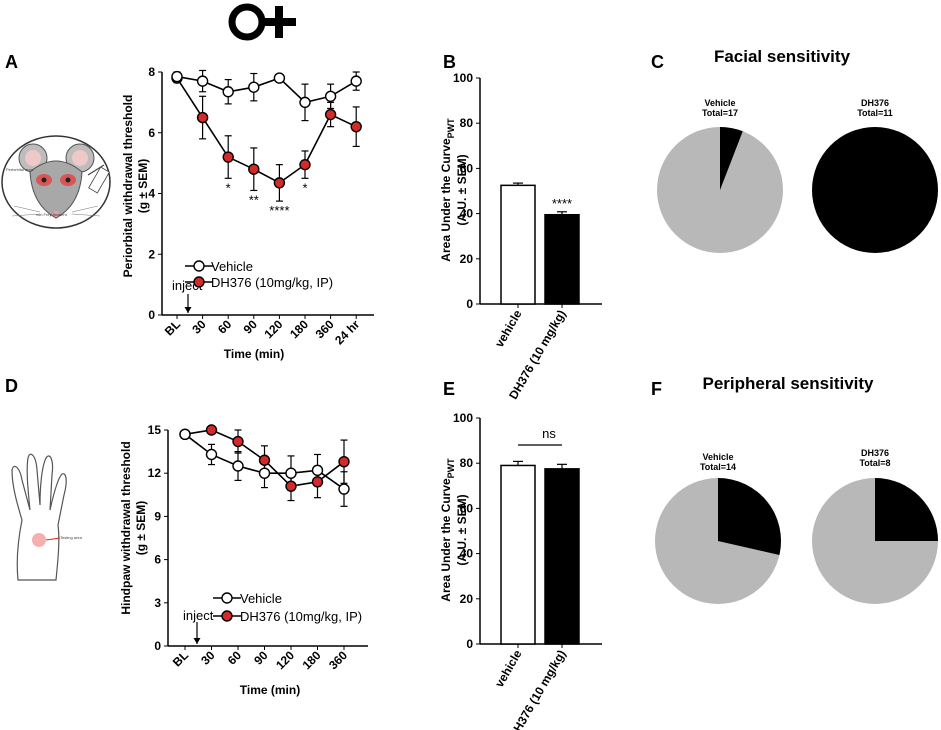  I want to click on y-tick-label: 12, so click(155, 473).